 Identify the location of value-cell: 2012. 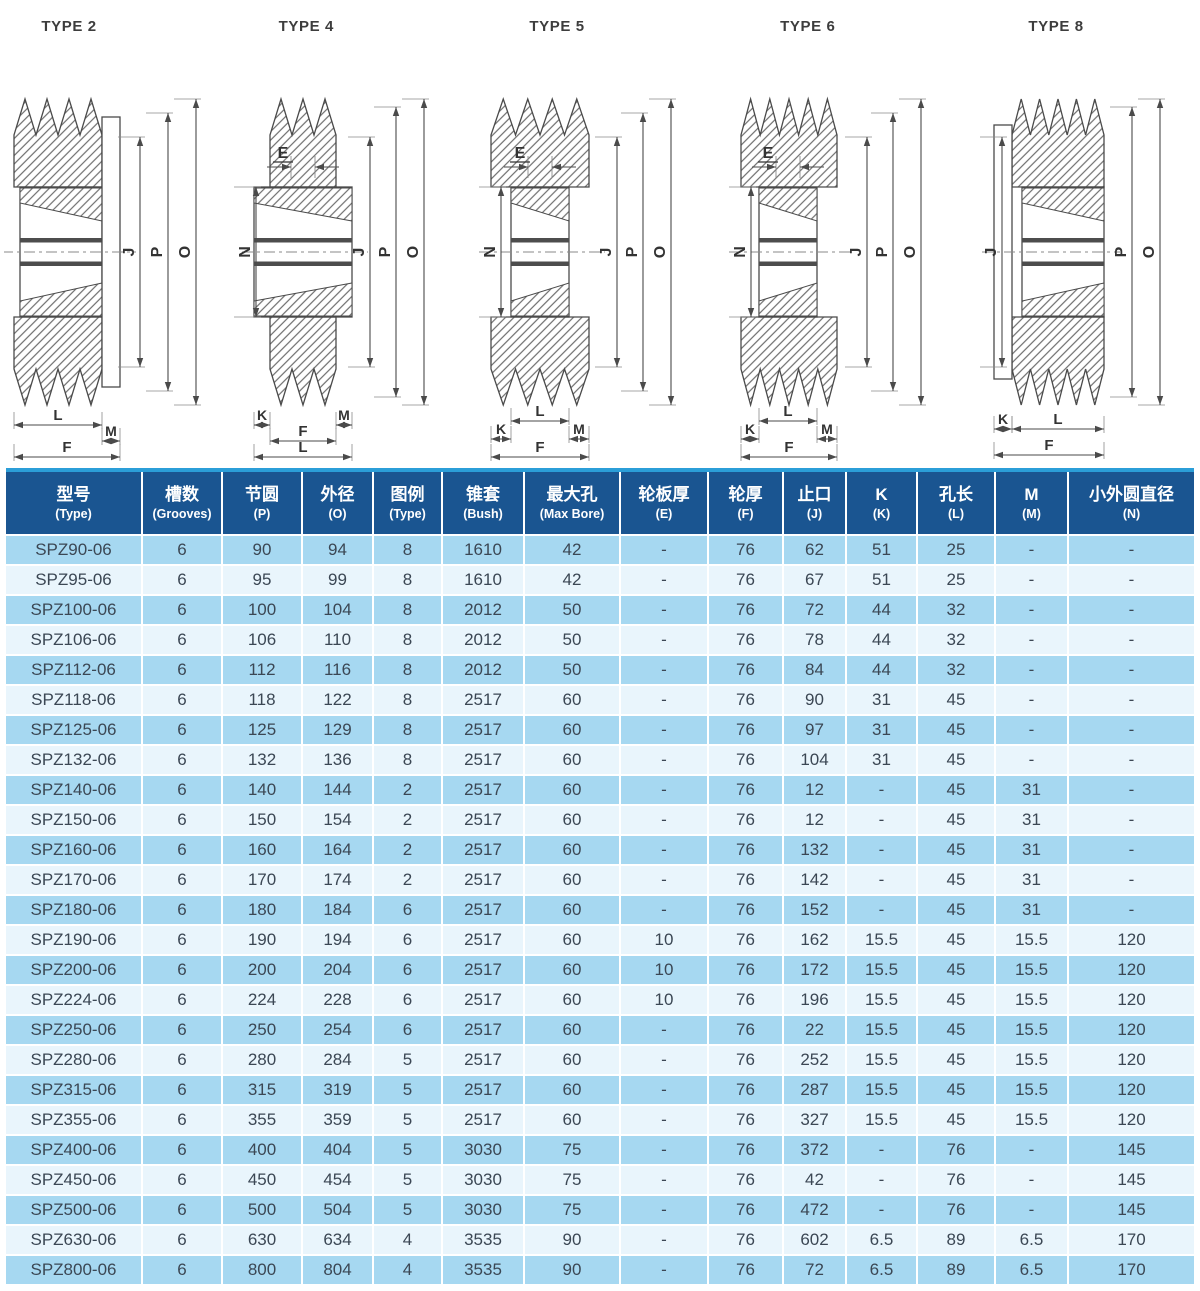
(483, 640).